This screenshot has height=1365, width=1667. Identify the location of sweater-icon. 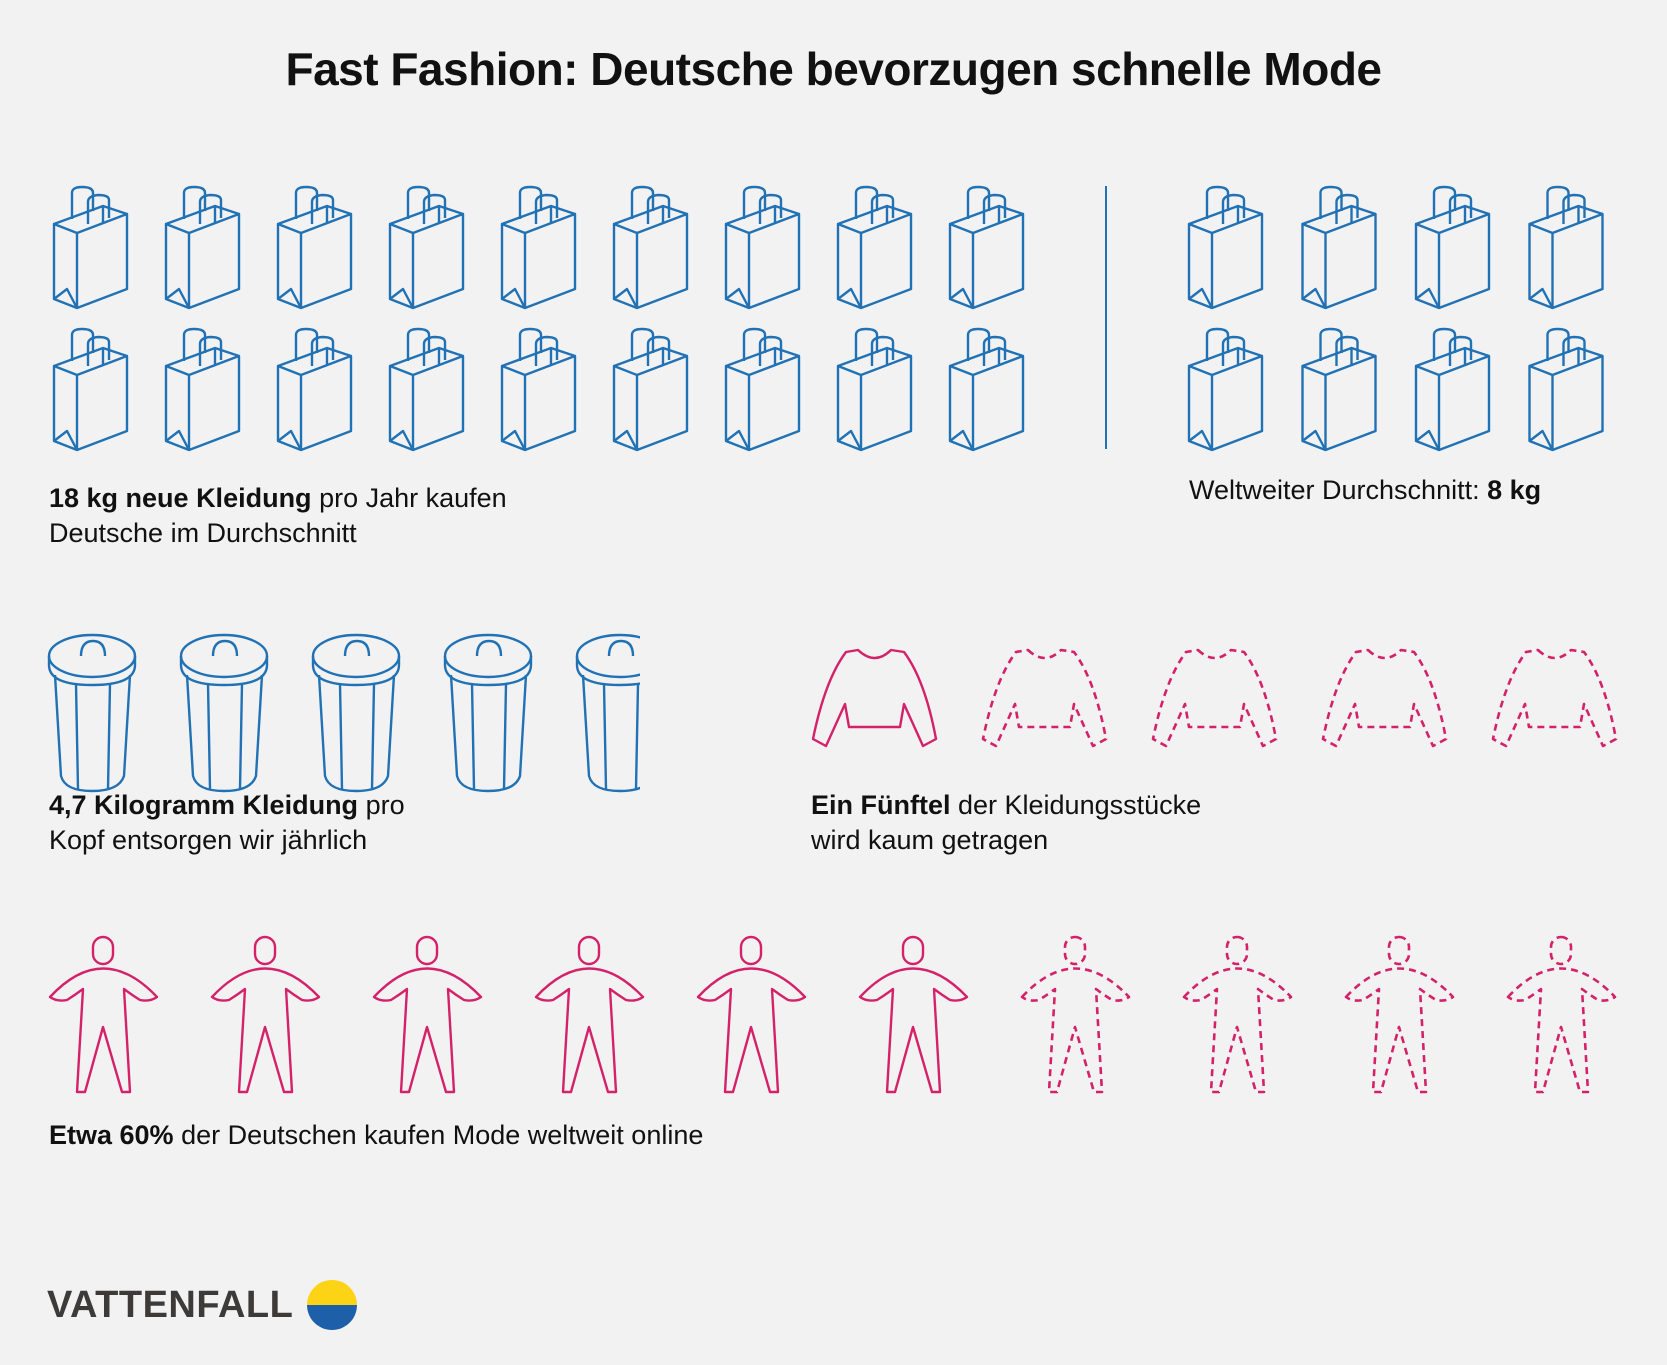
(874, 698).